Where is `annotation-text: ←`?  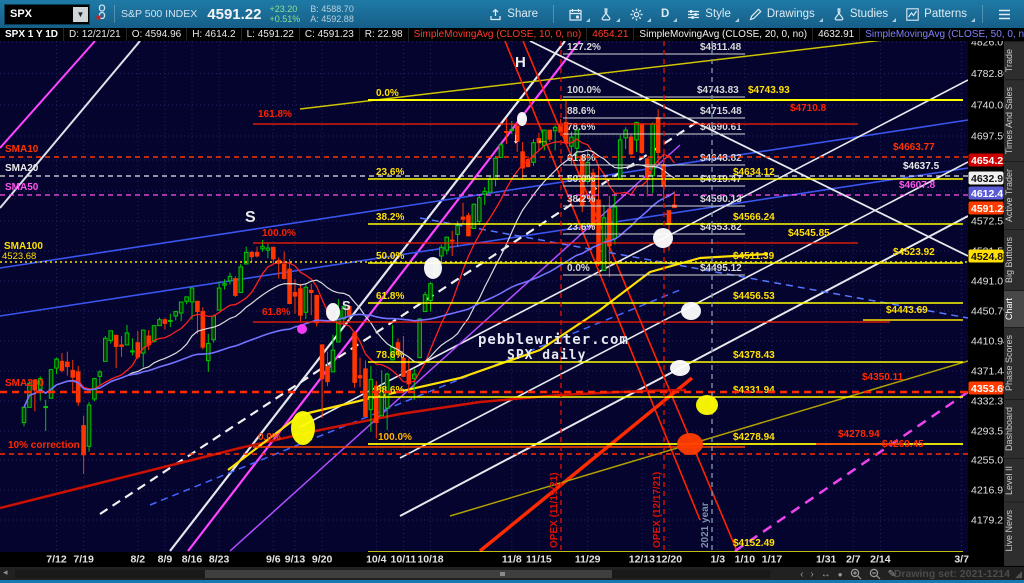 annotation-text: ← is located at coordinates (542, 139).